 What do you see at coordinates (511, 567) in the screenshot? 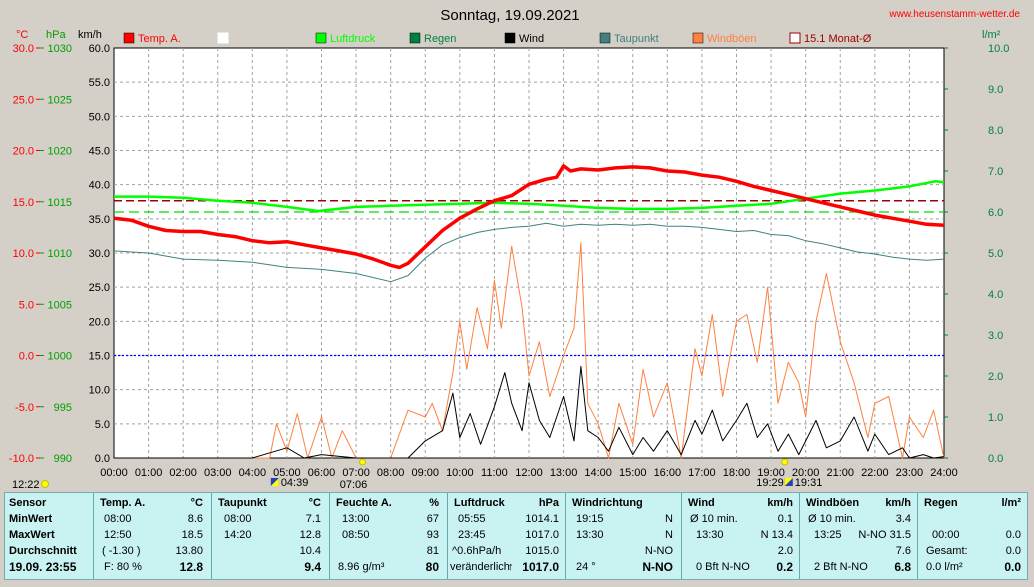
I see `press-trend-icon: ↑` at bounding box center [511, 567].